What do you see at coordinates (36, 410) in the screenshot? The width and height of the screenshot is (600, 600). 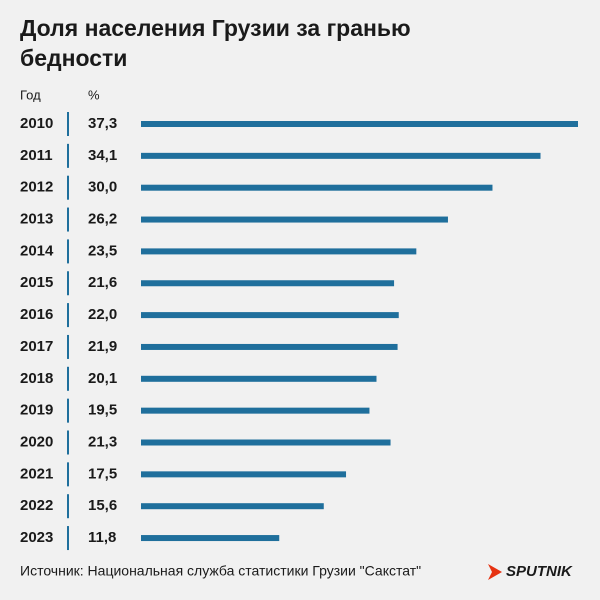 I see `year-label: 2019` at bounding box center [36, 410].